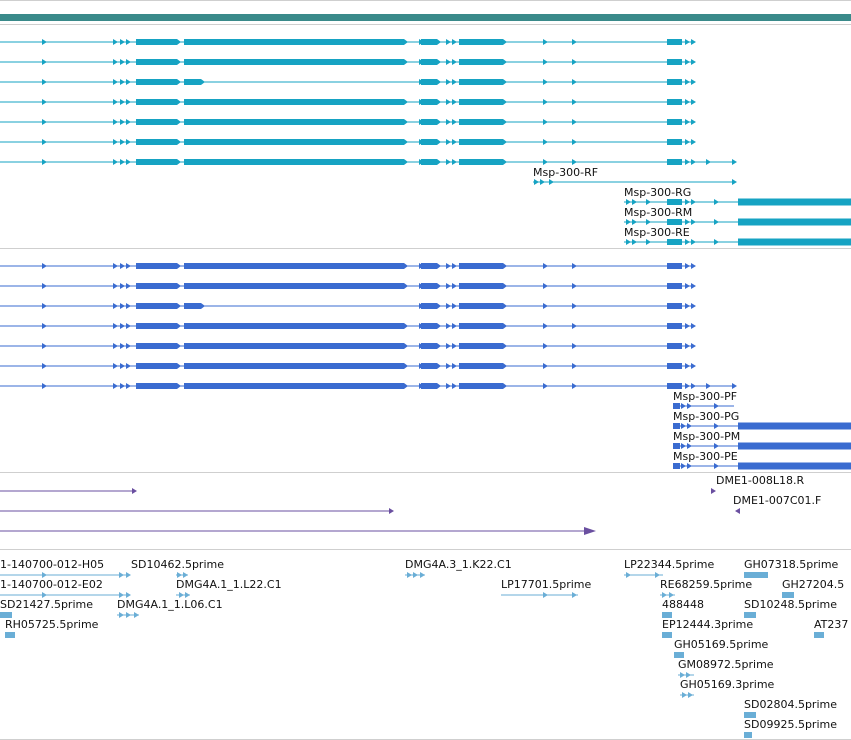 This screenshot has width=851, height=740. I want to click on est-label: SD21427.5prime, so click(46, 604).